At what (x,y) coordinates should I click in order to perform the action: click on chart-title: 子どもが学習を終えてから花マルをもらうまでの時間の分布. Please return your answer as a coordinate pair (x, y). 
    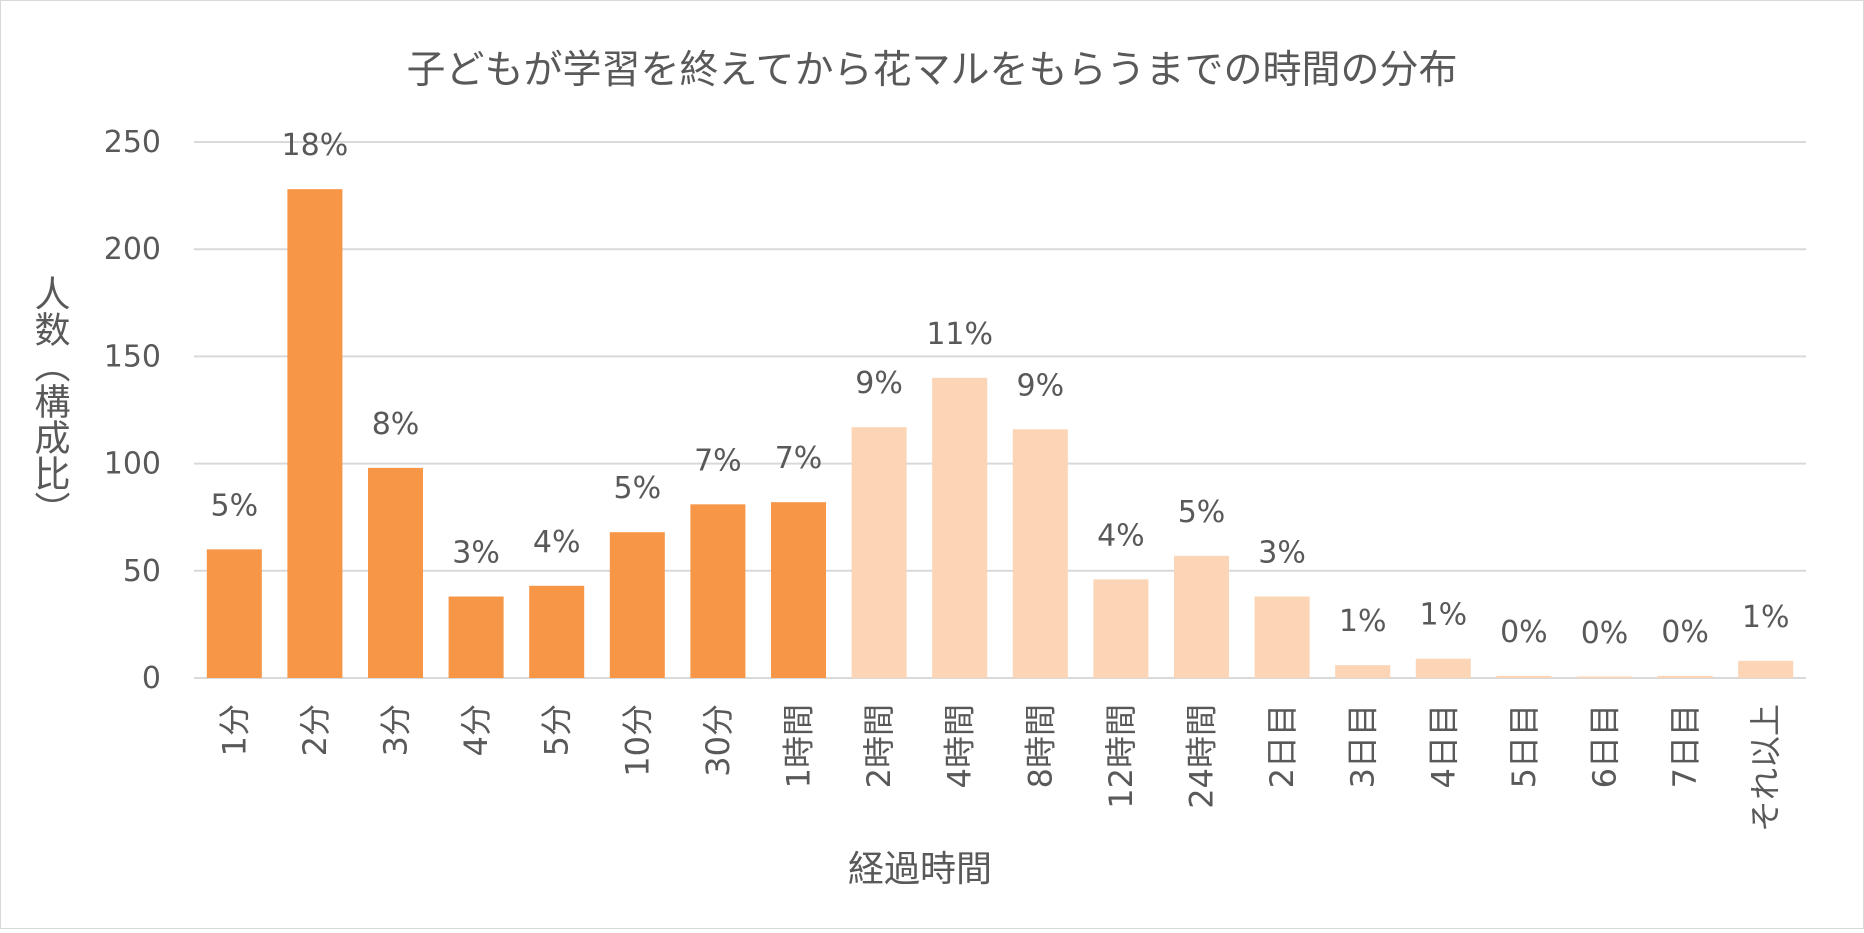
    Looking at the image, I should click on (931, 70).